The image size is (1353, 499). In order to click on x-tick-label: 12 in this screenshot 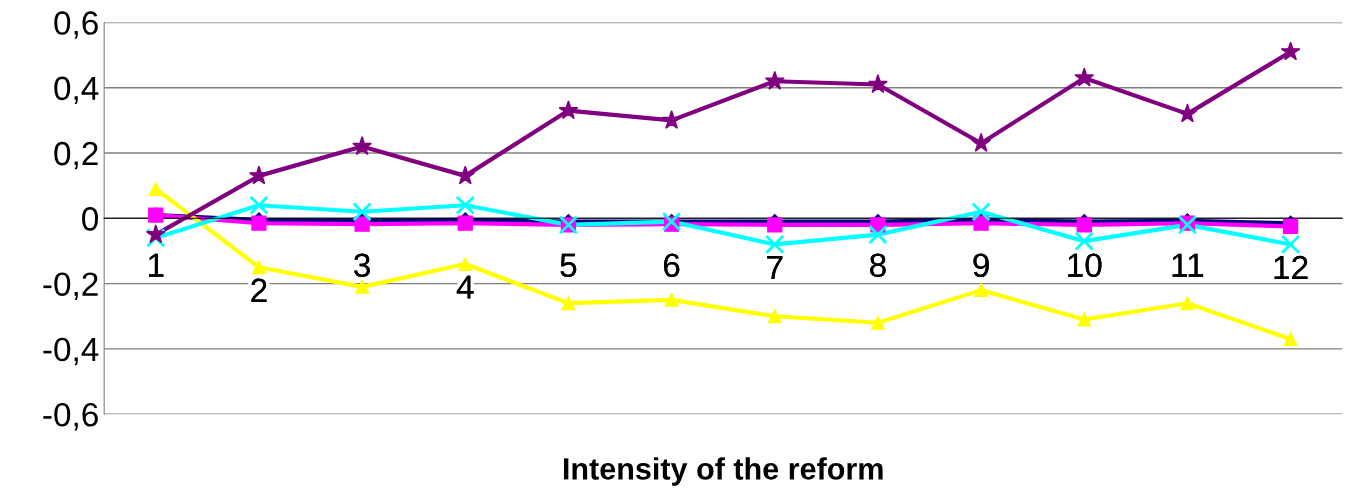, I will do `click(1291, 267)`.